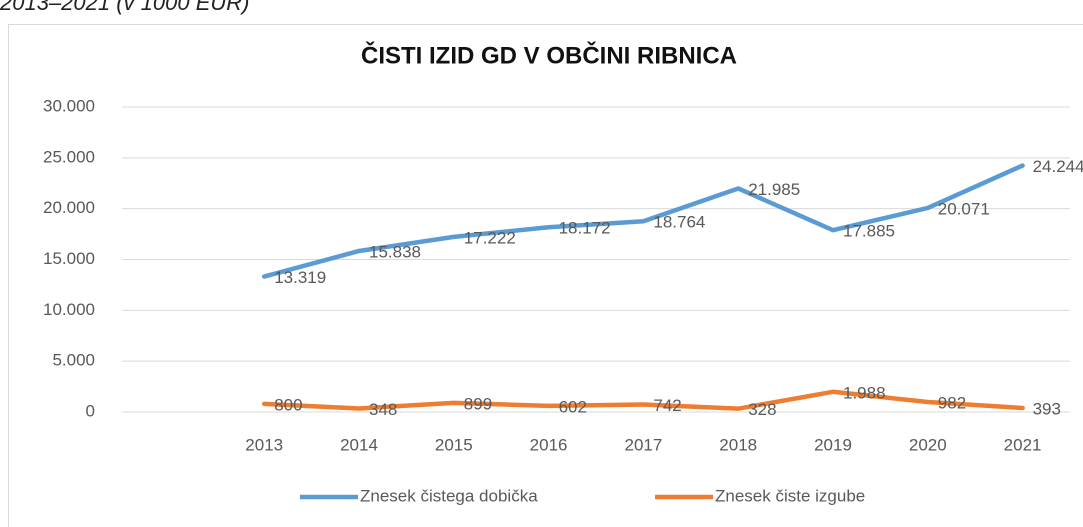  I want to click on x-tick-label: 2020, so click(928, 444).